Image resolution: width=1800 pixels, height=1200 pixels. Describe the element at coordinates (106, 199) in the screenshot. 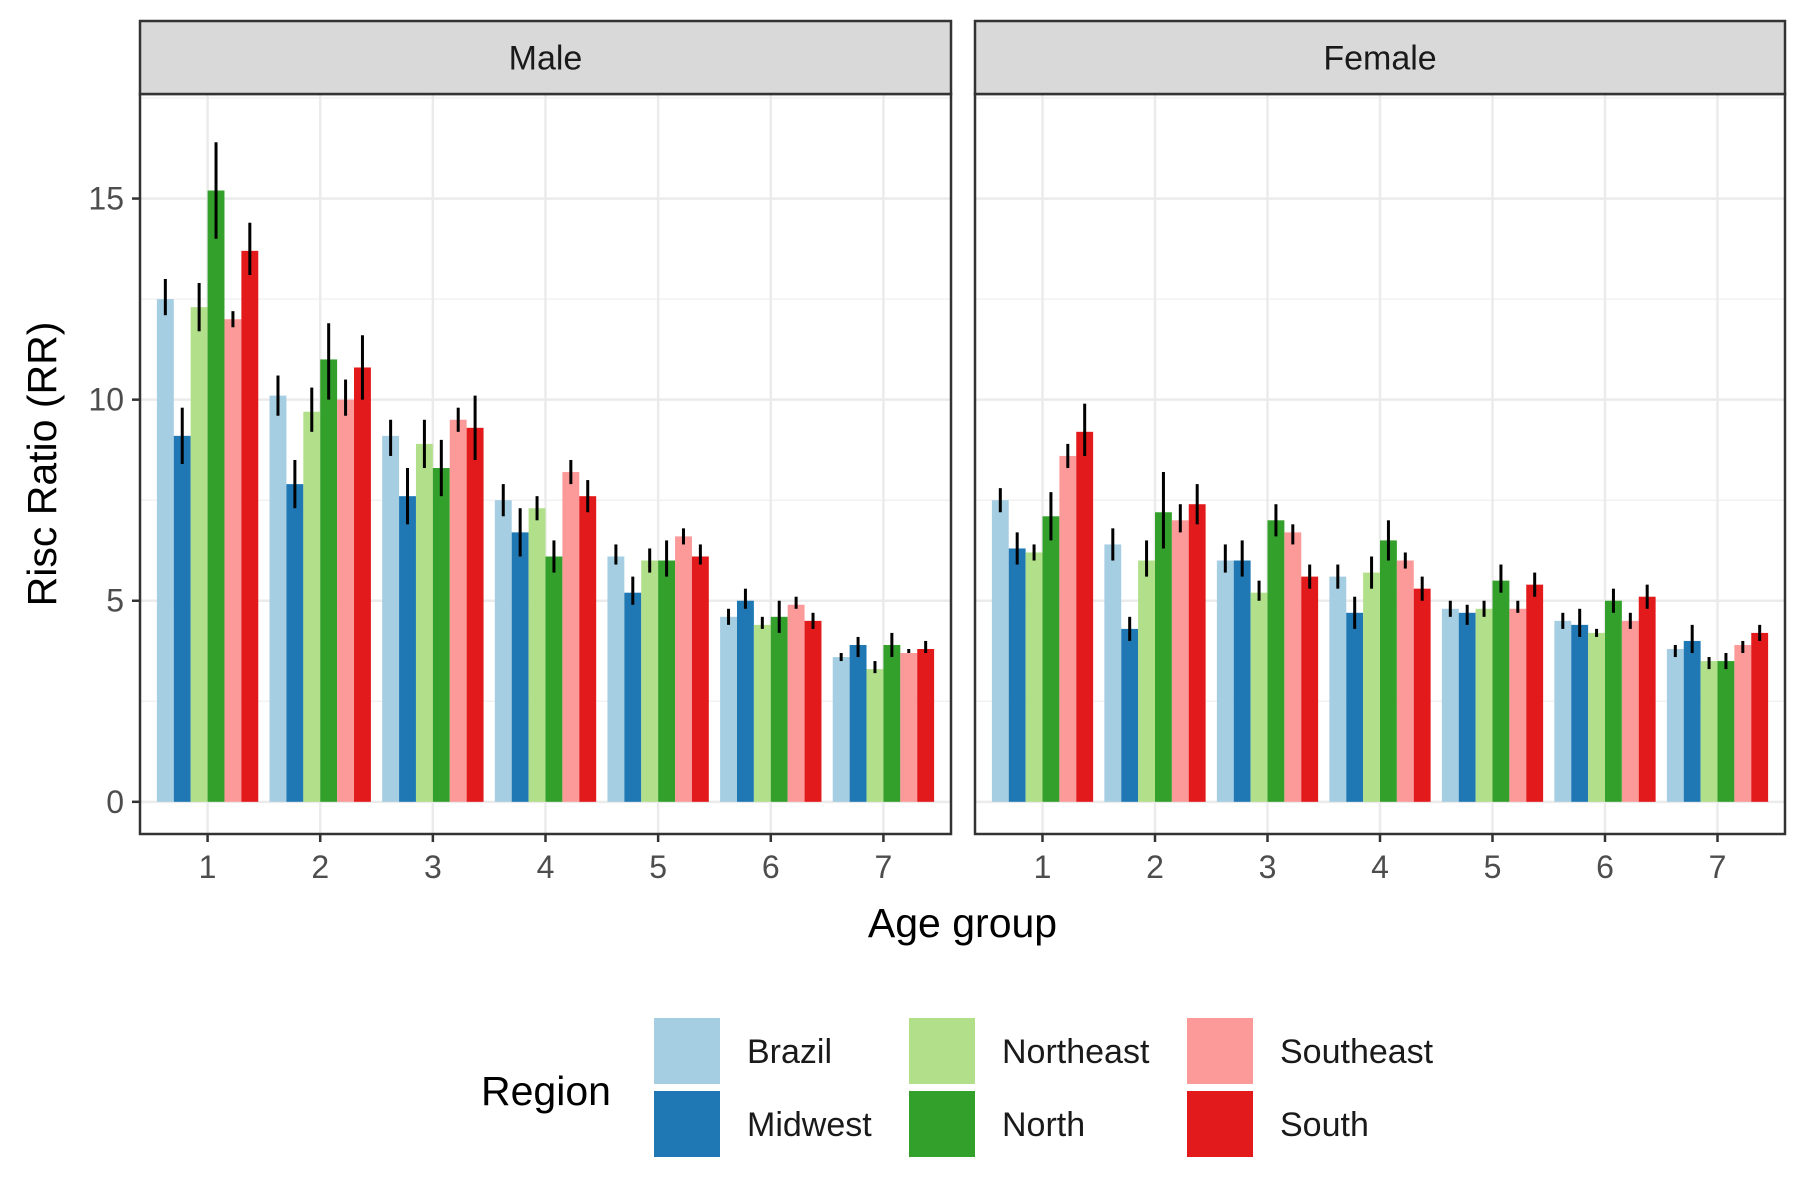

I see `y-tick-label-15: 15` at that location.